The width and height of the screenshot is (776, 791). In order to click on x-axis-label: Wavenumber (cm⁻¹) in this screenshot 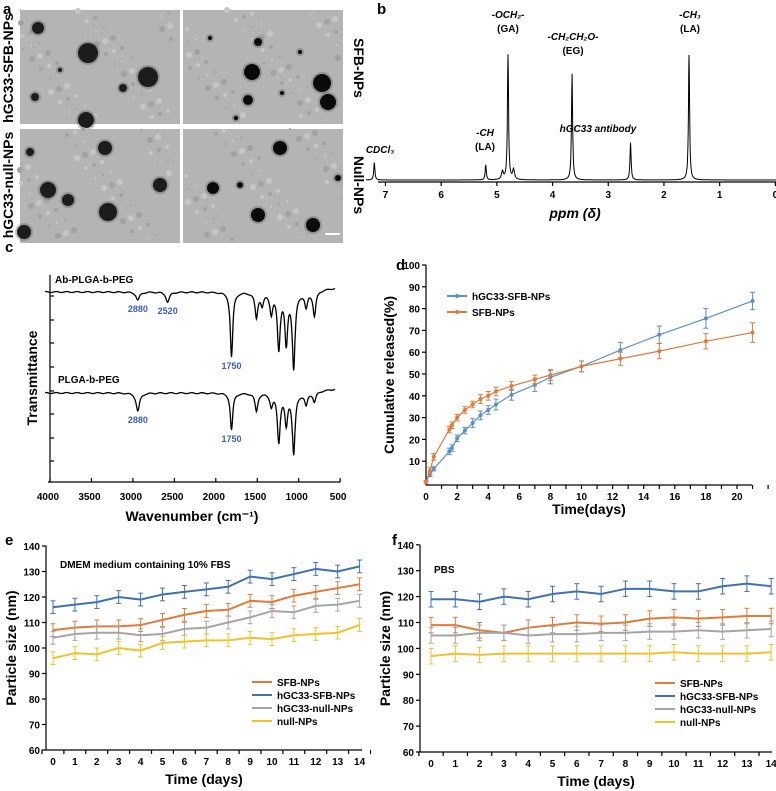, I will do `click(192, 516)`.